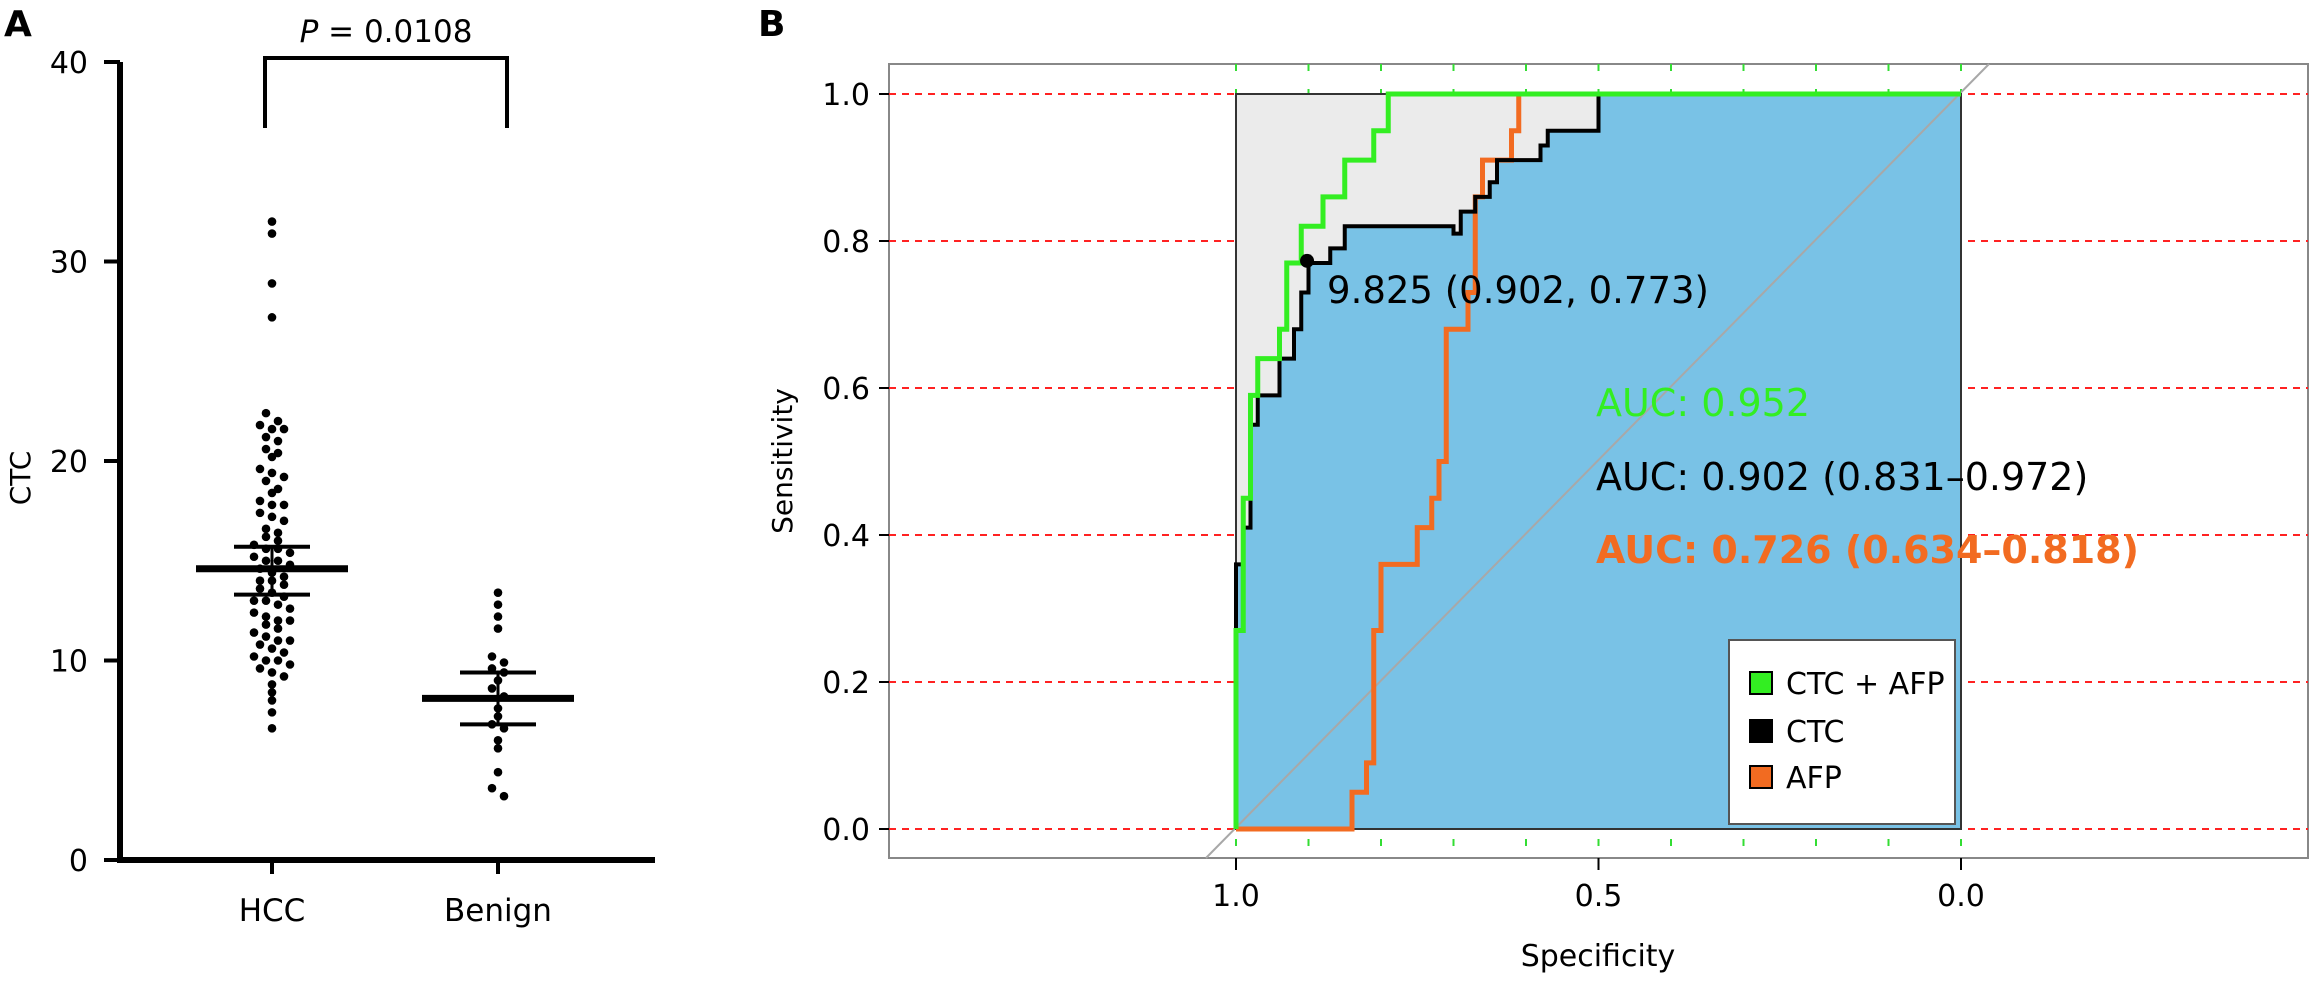  What do you see at coordinates (846, 830) in the screenshot?
I see `roc-y-tick-label: 0.0` at bounding box center [846, 830].